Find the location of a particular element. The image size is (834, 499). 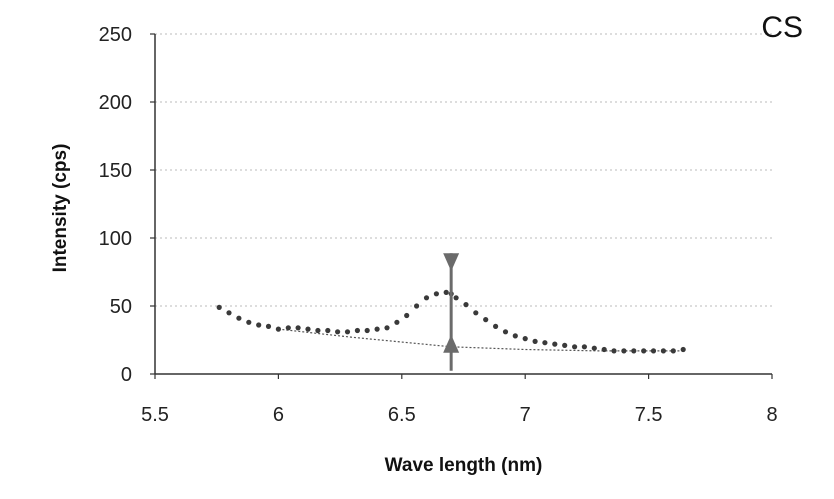

y-tick-label: 200 is located at coordinates (115, 103).